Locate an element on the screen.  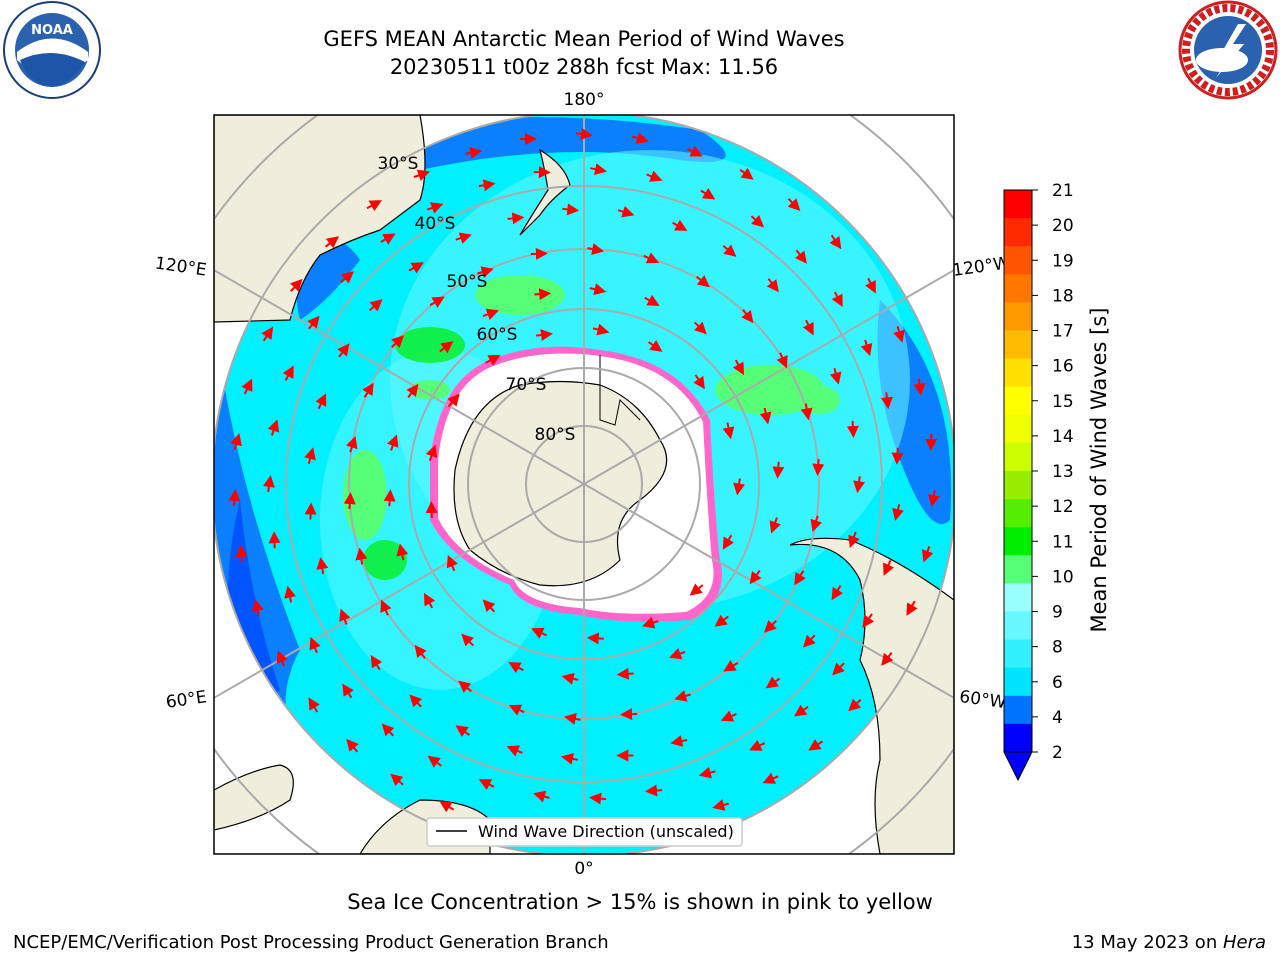
noaa-logo: NOAA is located at coordinates (52, 50).